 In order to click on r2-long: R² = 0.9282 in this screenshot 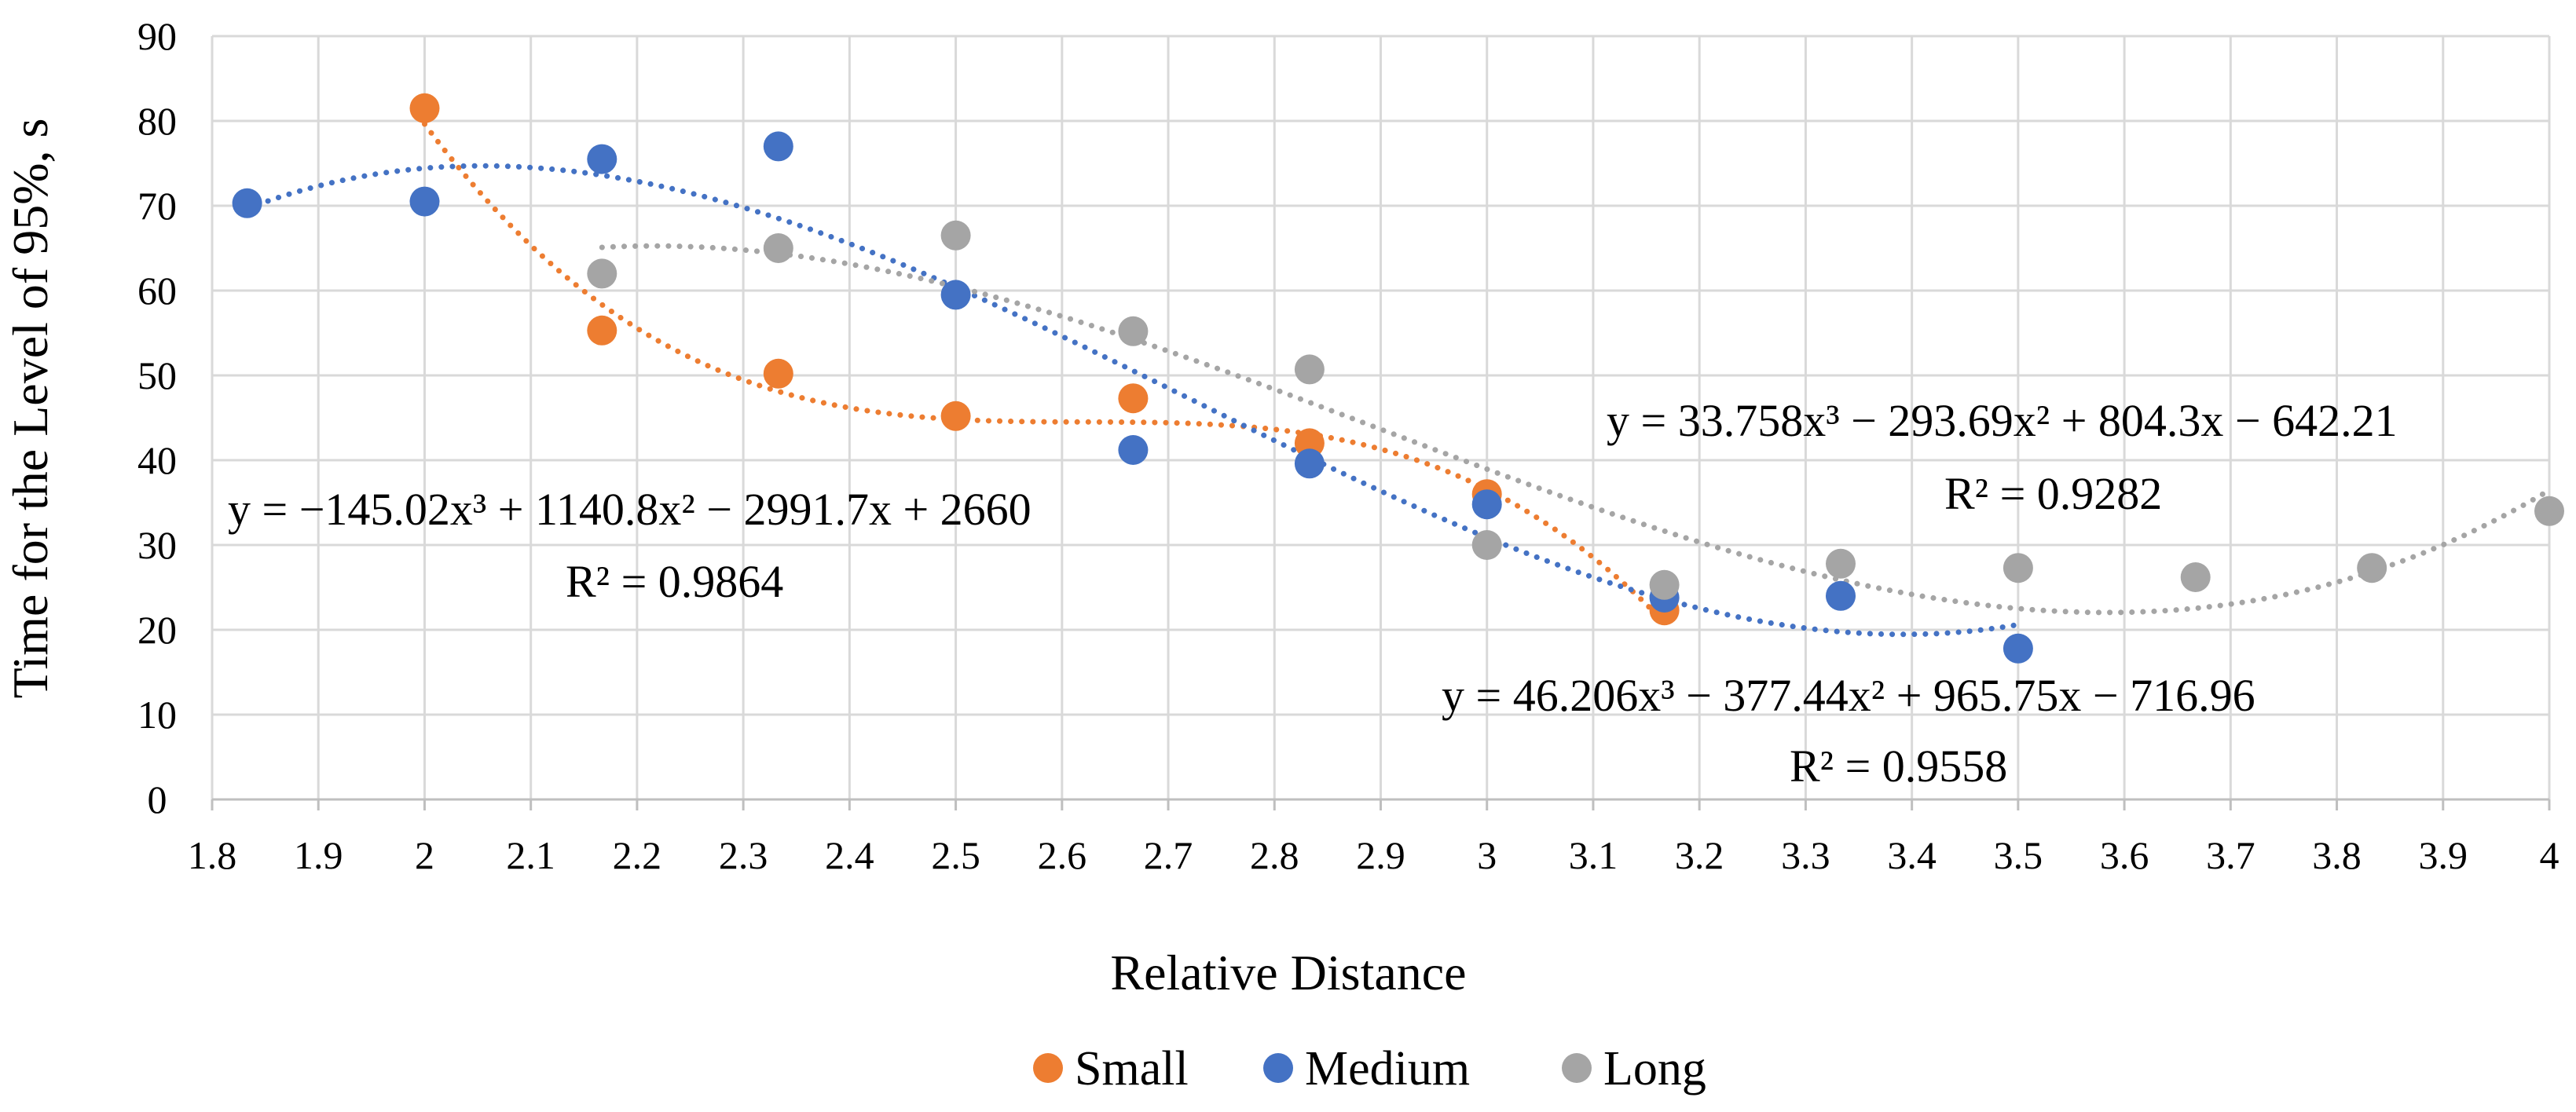, I will do `click(2053, 493)`.